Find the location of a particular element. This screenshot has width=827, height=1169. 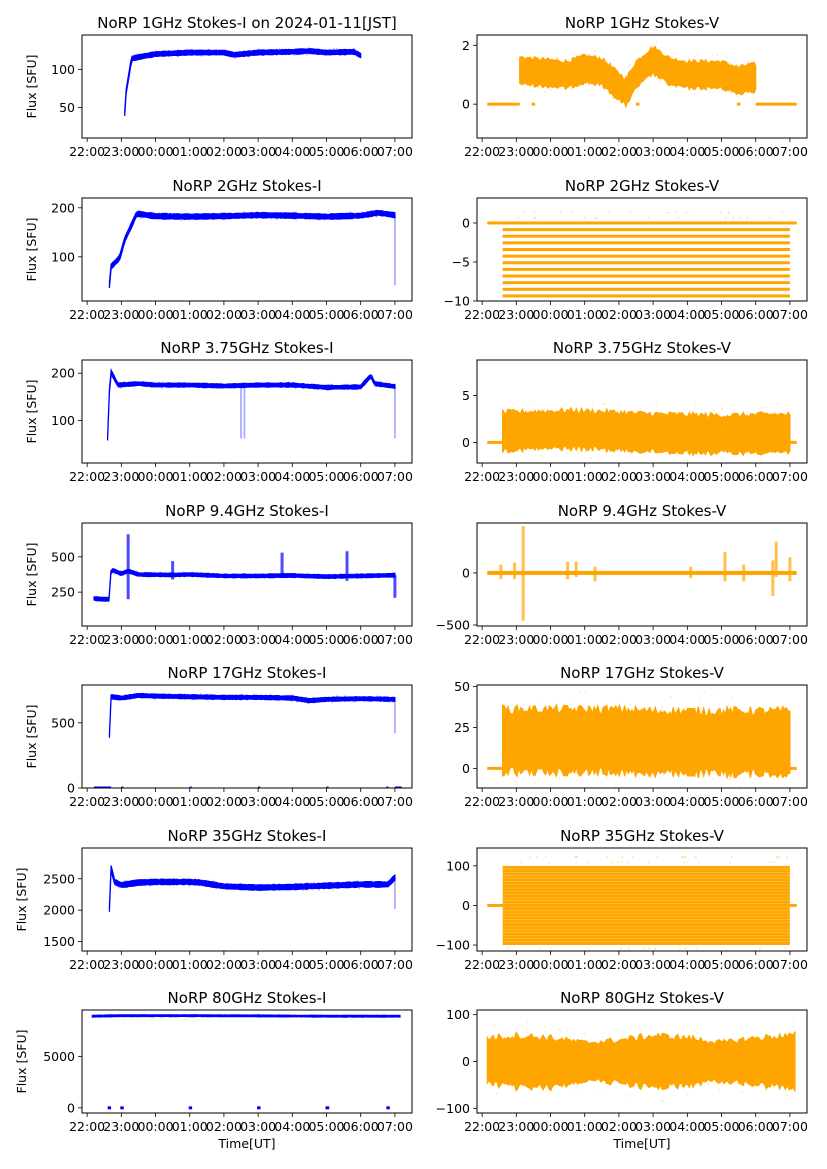

y-tick-label: 500 is located at coordinates (63, 556).